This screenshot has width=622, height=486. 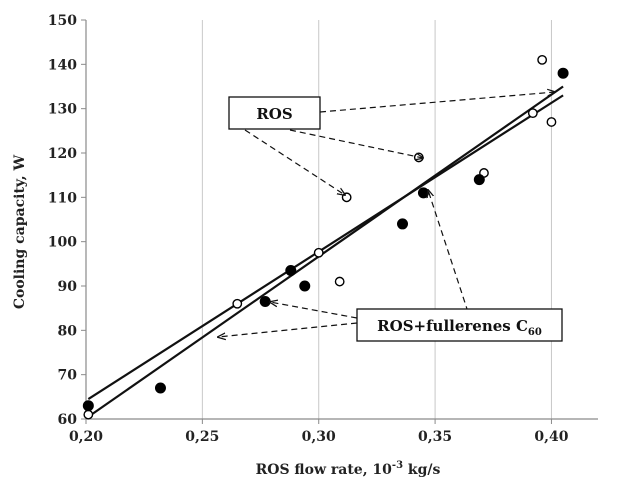 I want to click on ros-callout-label: ROS, so click(x=274, y=114).